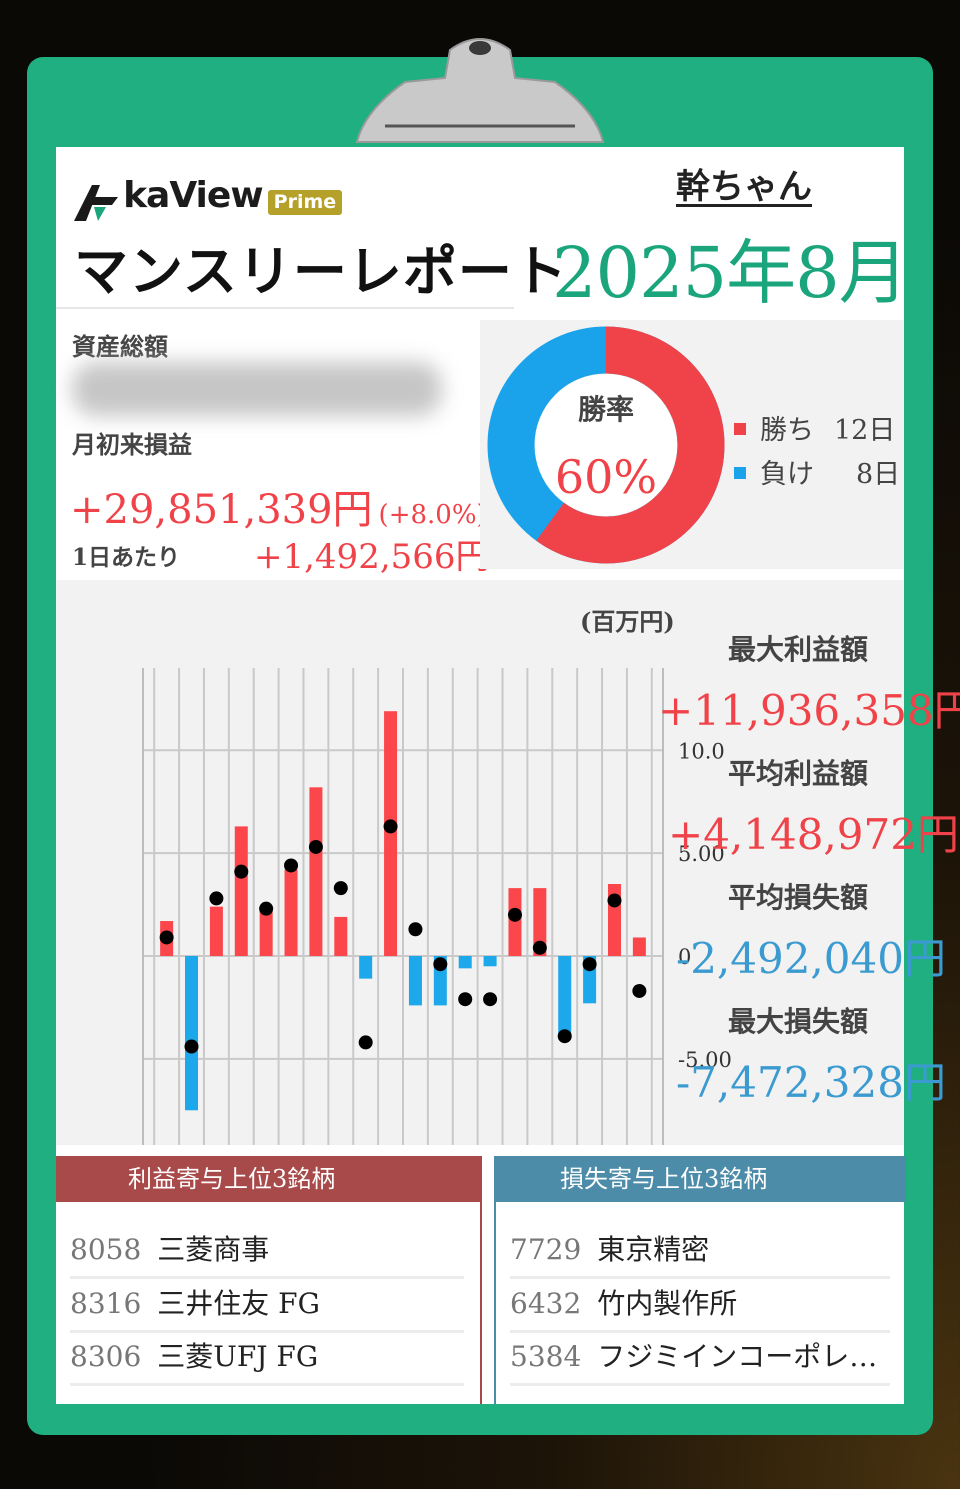 Image resolution: width=960 pixels, height=1489 pixels. What do you see at coordinates (106, 1303) in the screenshot?
I see `gainer-code: 8316` at bounding box center [106, 1303].